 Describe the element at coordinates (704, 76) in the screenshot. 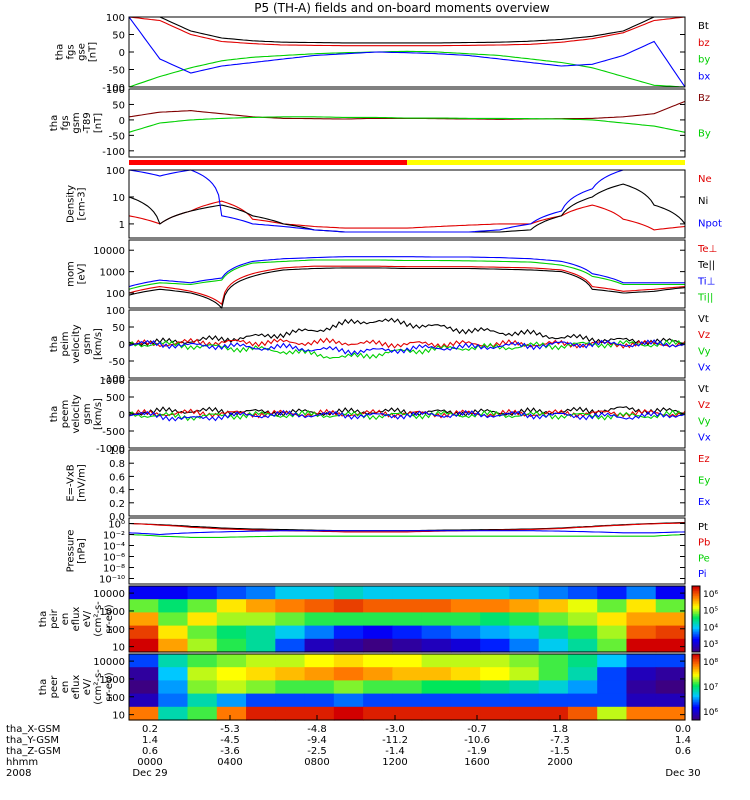

I see `legend-entry-bx: bx` at that location.